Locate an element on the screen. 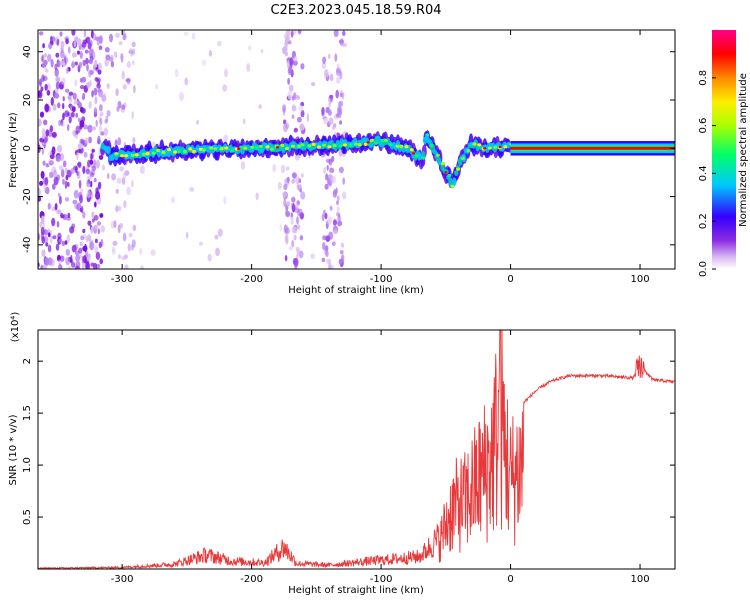  x-tick-label: -300 is located at coordinates (122, 579).